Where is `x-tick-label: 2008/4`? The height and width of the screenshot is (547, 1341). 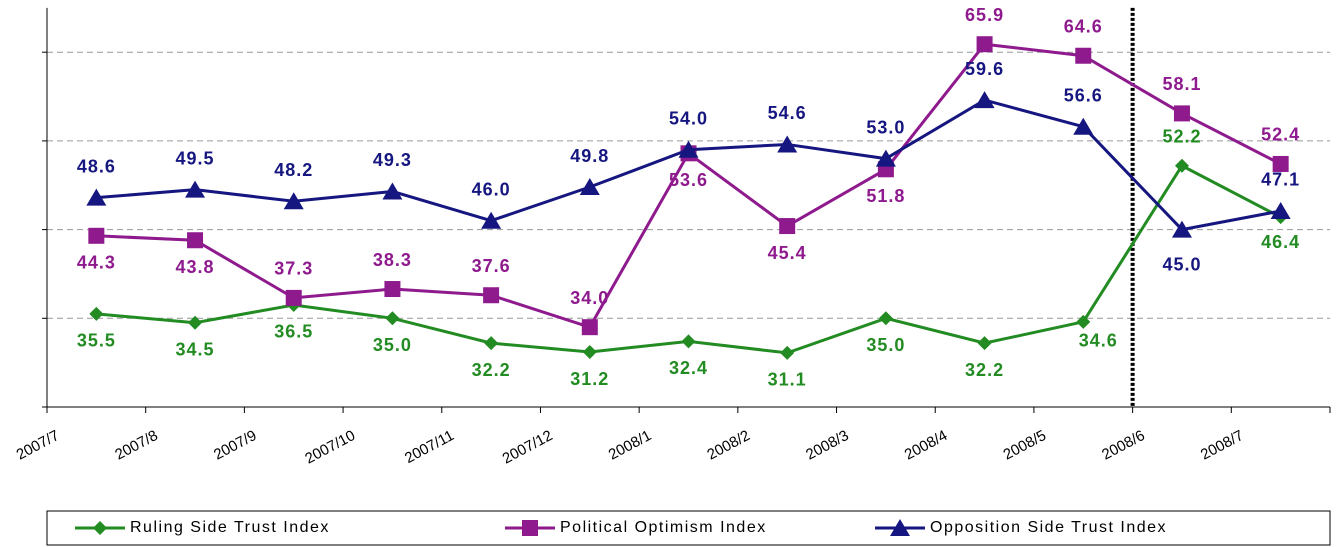 x-tick-label: 2008/4 is located at coordinates (926, 445).